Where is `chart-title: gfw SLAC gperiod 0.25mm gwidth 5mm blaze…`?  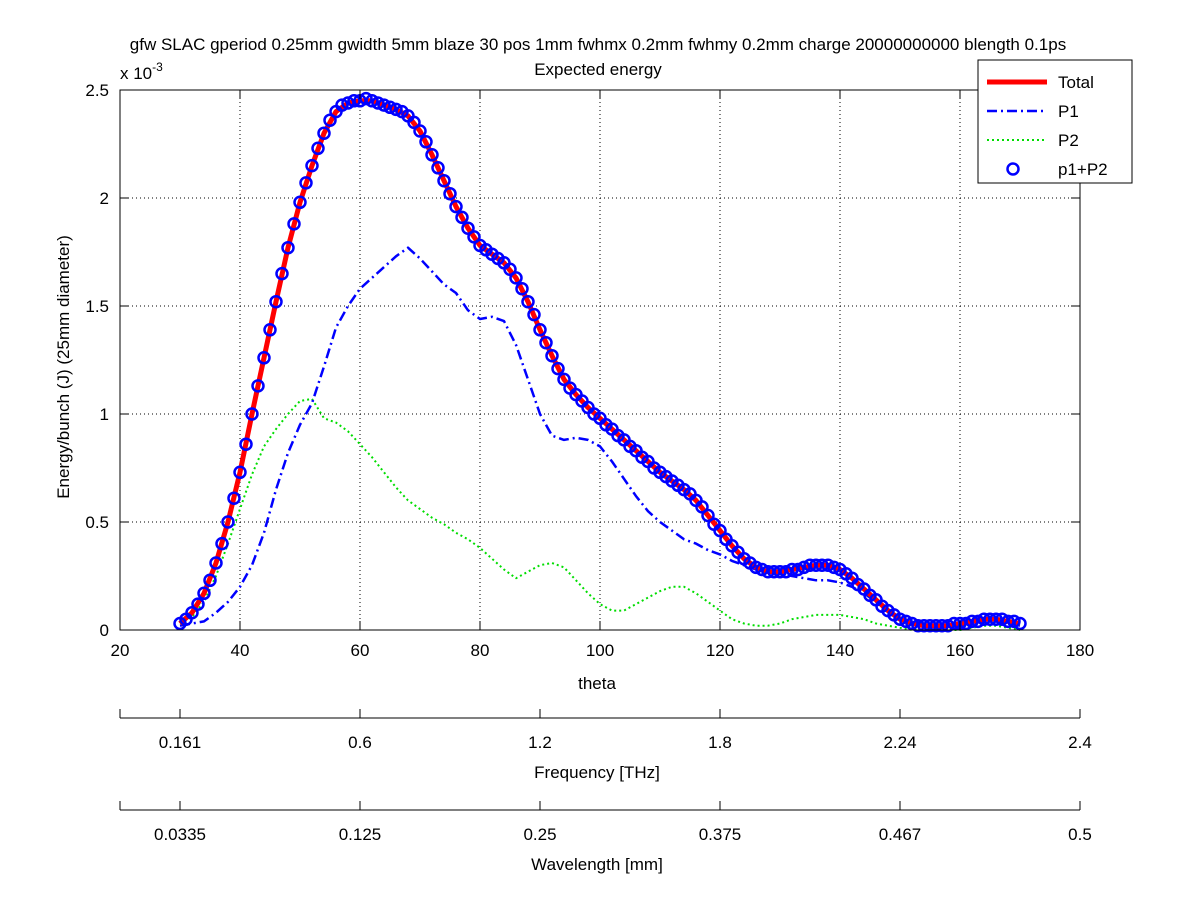 chart-title: gfw SLAC gperiod 0.25mm gwidth 5mm blaze… is located at coordinates (598, 44).